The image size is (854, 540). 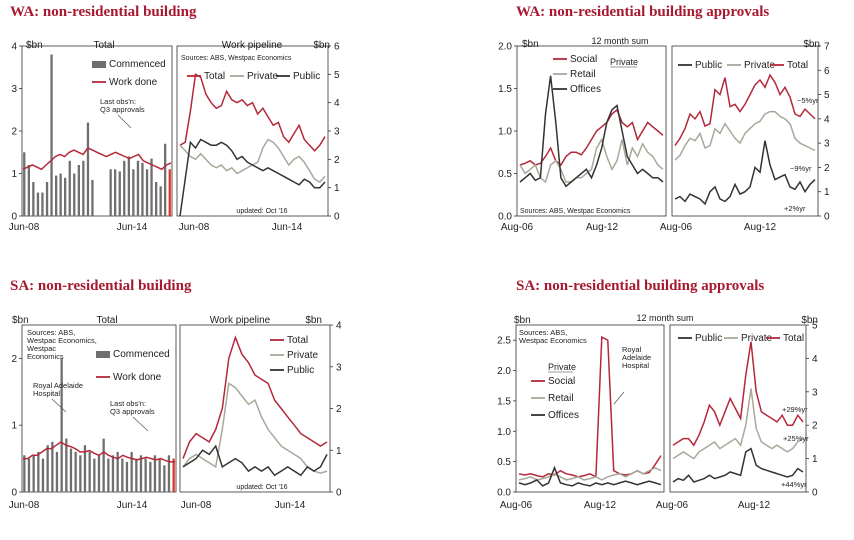 I want to click on chart-title-sa-approvals: SA: non-residential building approvals, so click(x=640, y=286).